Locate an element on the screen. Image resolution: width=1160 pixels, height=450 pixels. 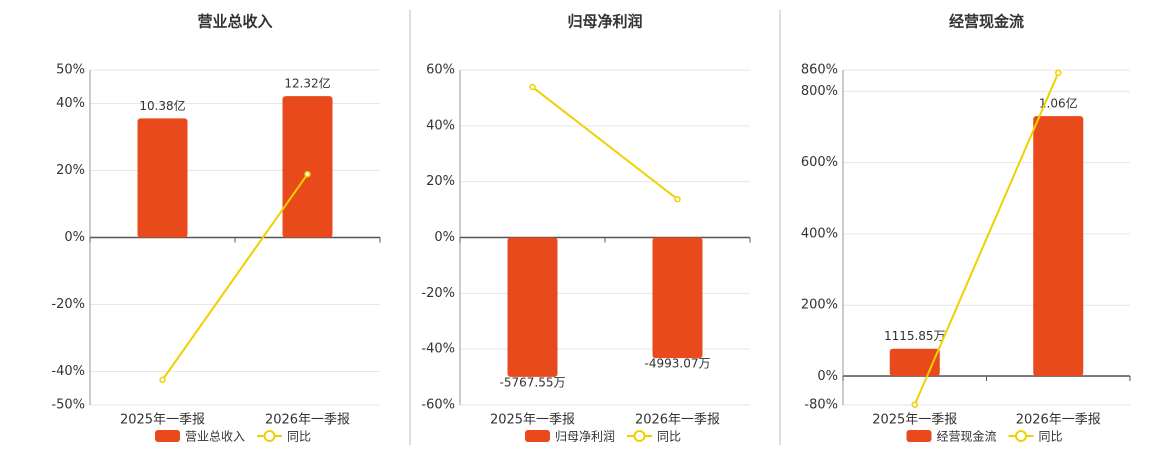
chart-title: 营业总收入 is located at coordinates (234, 22).